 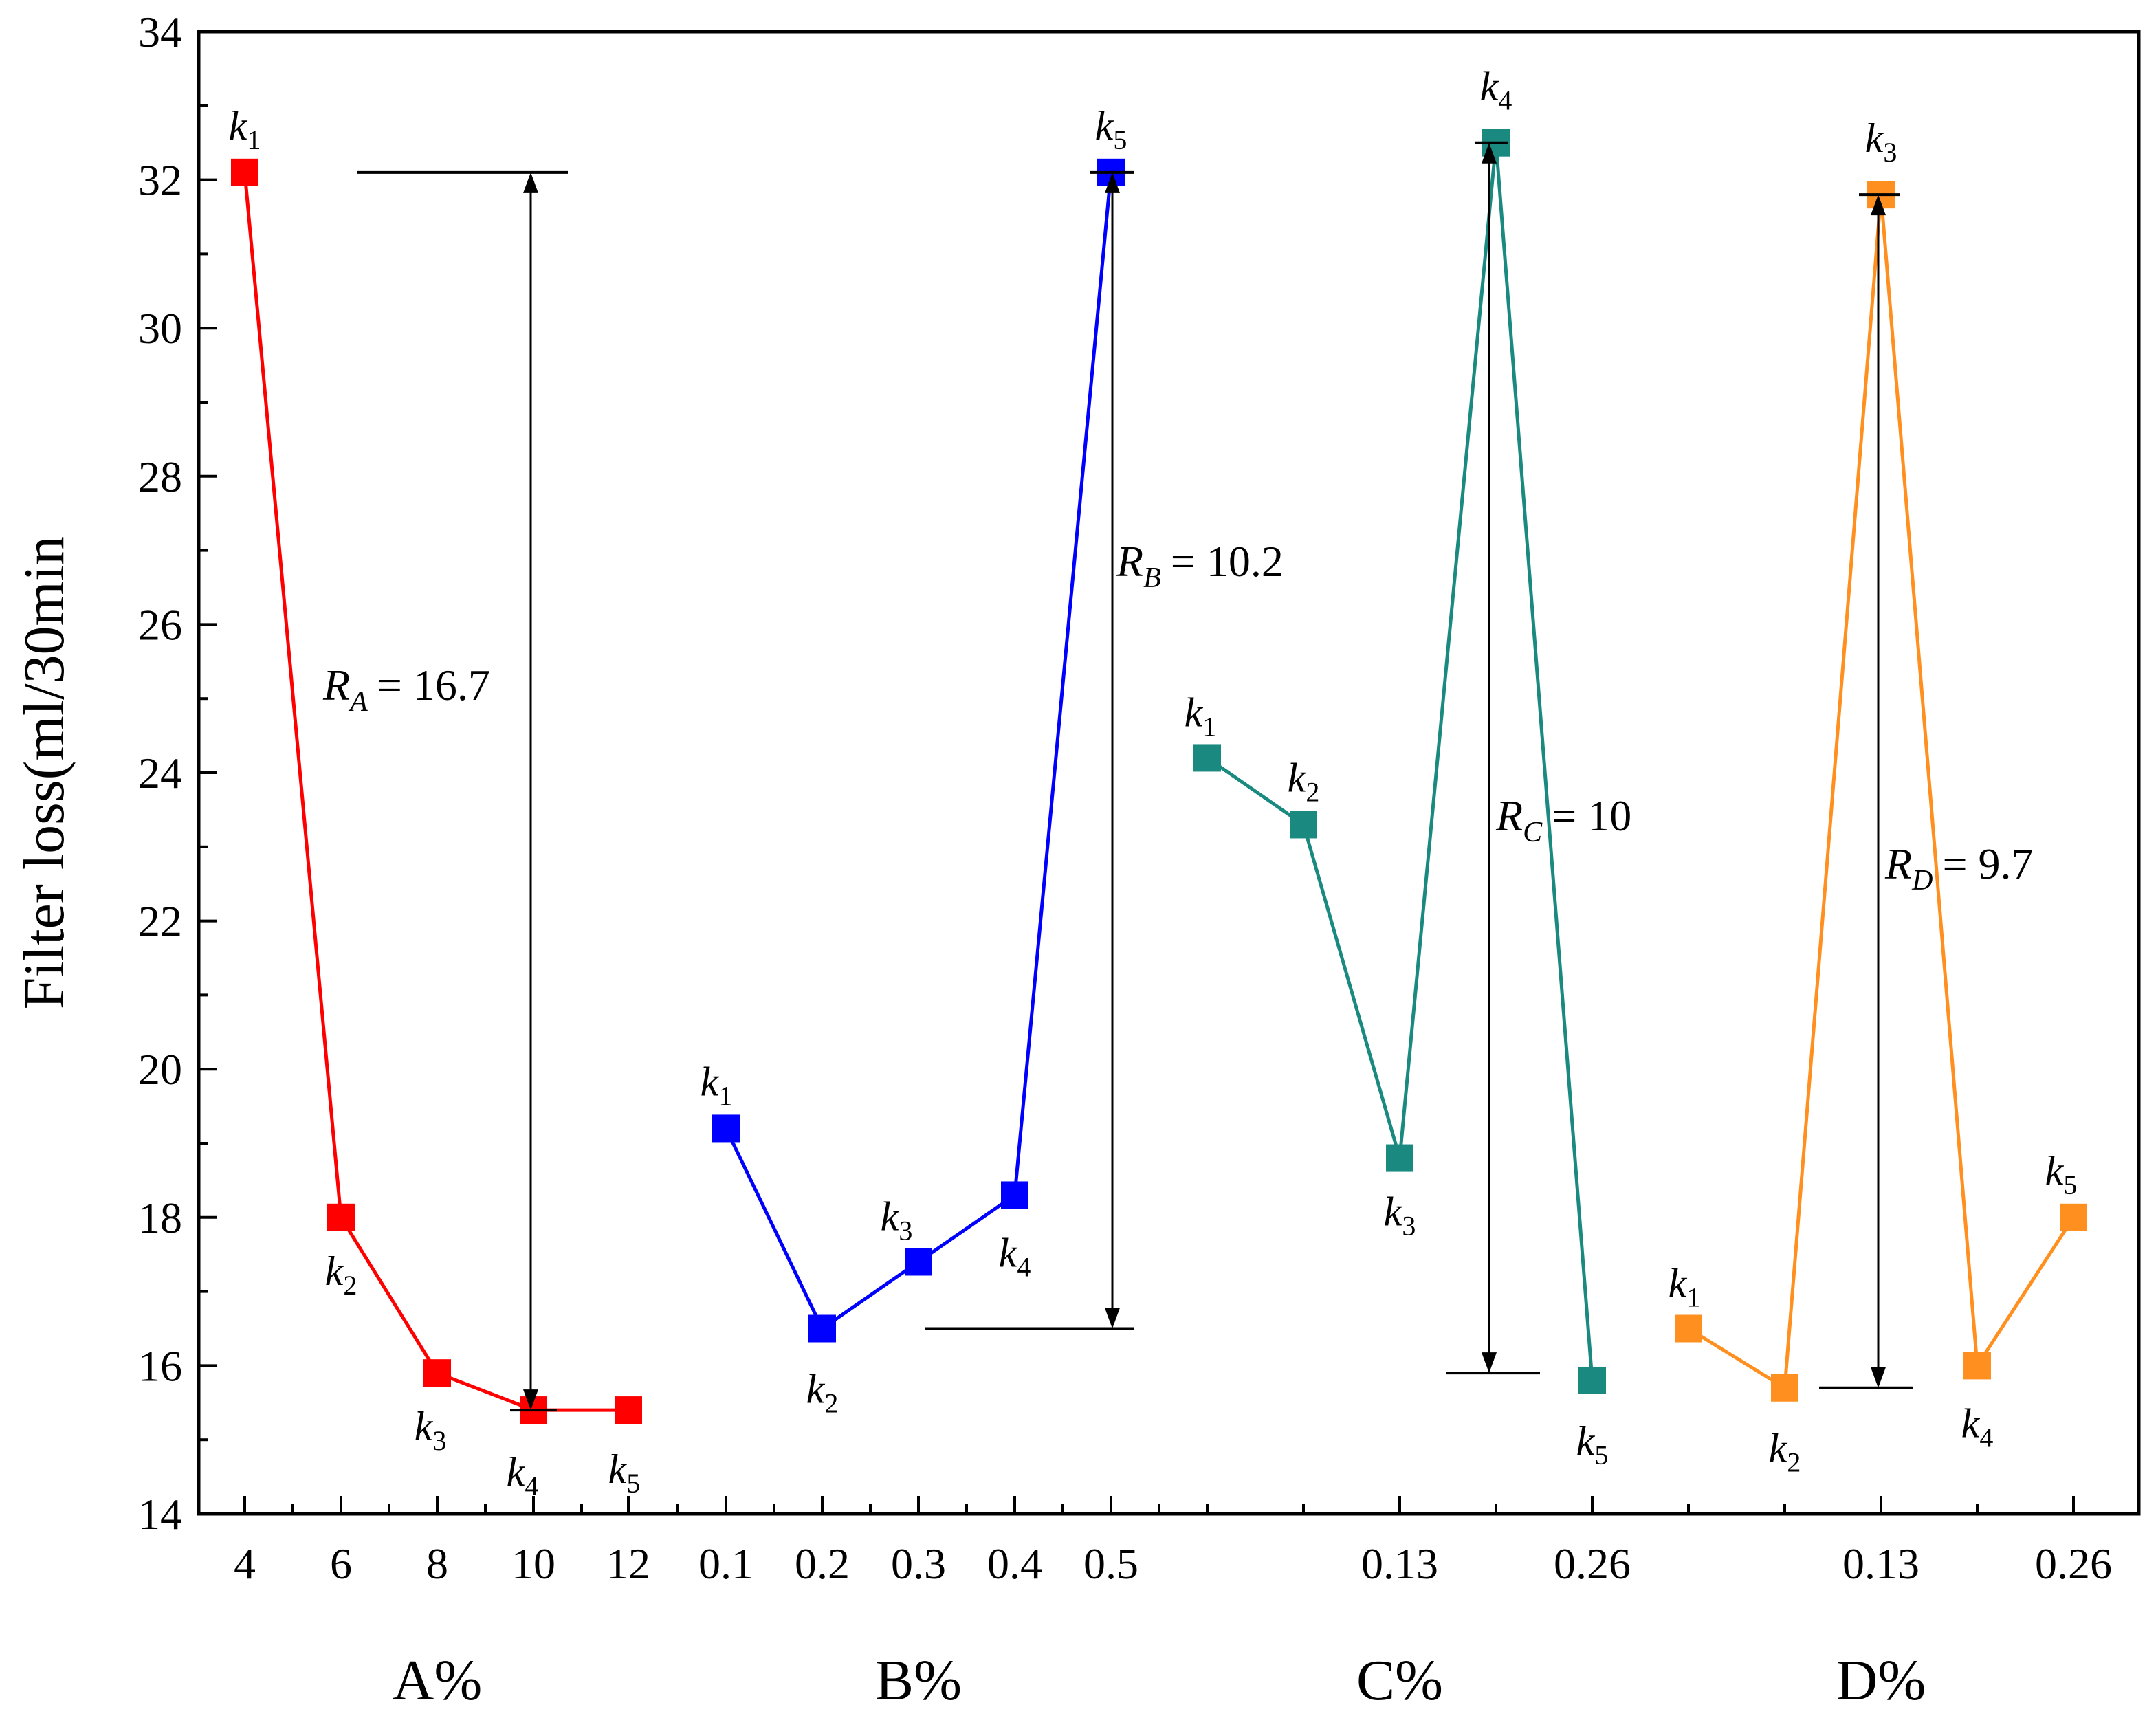 I want to click on y-tick-label: 28, so click(x=160, y=476).